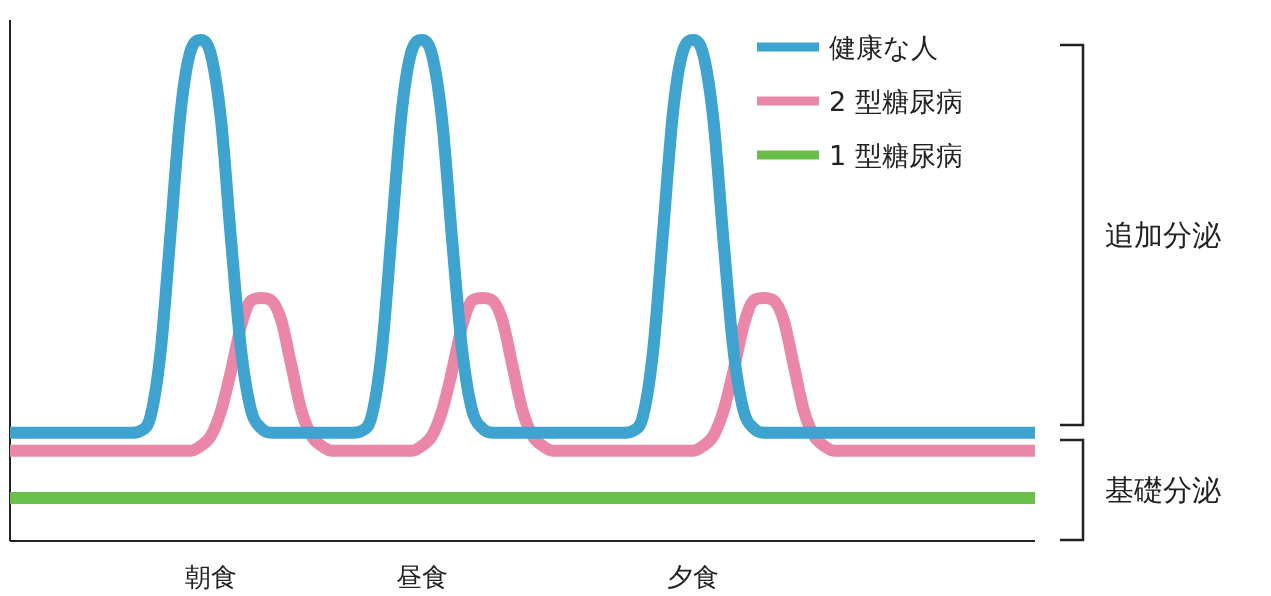 The height and width of the screenshot is (596, 1271). Describe the element at coordinates (1163, 235) in the screenshot. I see `text: 追加分泌` at that location.